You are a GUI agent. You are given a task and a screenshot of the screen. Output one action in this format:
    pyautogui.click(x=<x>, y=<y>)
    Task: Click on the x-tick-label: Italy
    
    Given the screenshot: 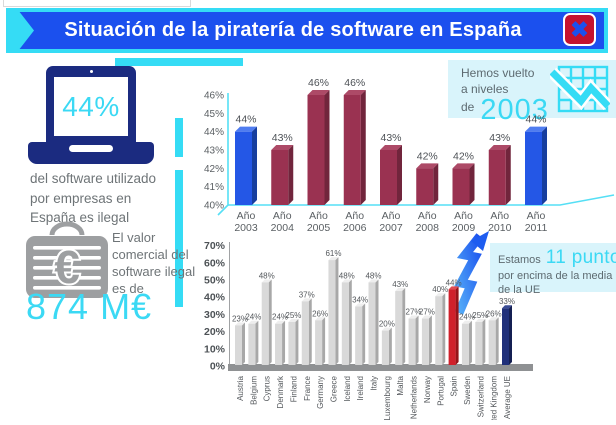 What is the action you would take?
    pyautogui.click(x=374, y=383)
    